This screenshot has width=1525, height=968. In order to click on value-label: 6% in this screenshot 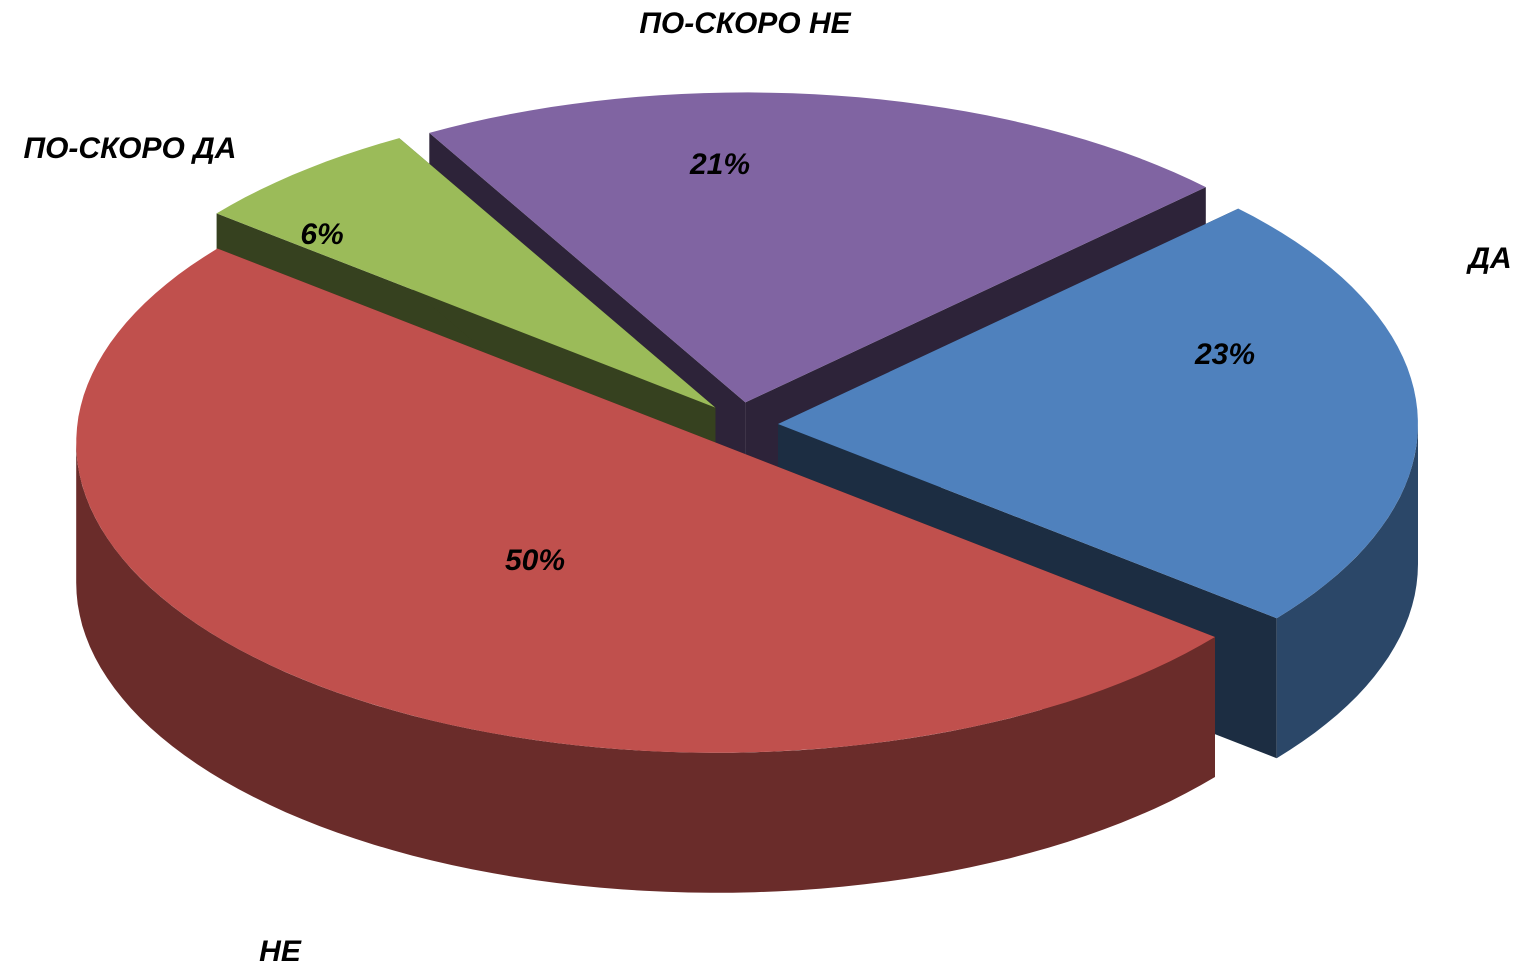, I will do `click(321, 234)`.